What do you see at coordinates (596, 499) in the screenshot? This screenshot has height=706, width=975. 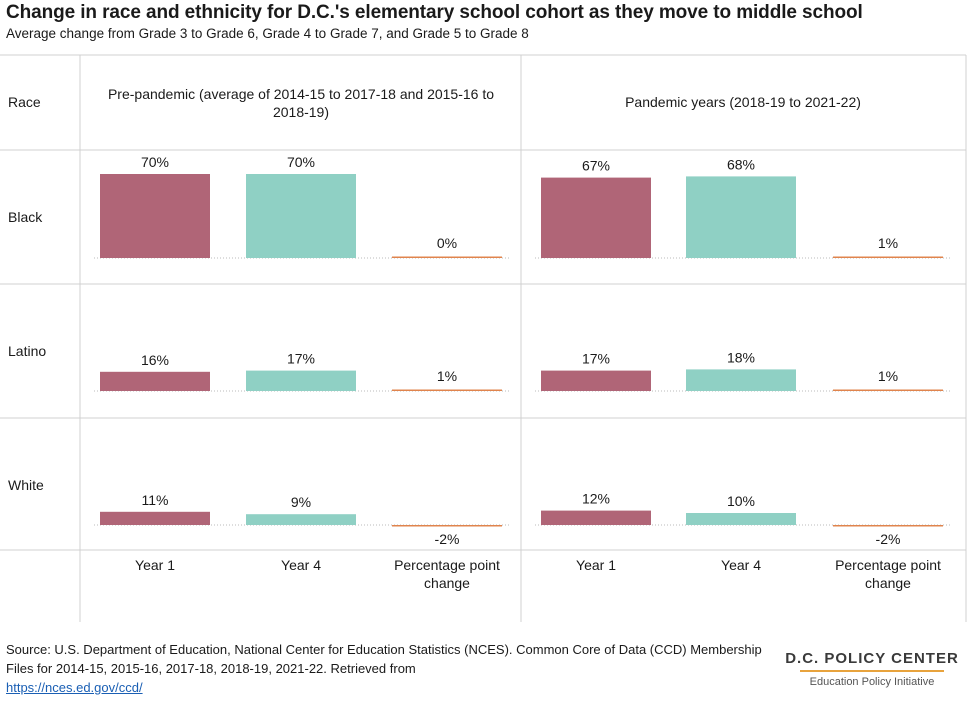 I see `data-label: 12%` at bounding box center [596, 499].